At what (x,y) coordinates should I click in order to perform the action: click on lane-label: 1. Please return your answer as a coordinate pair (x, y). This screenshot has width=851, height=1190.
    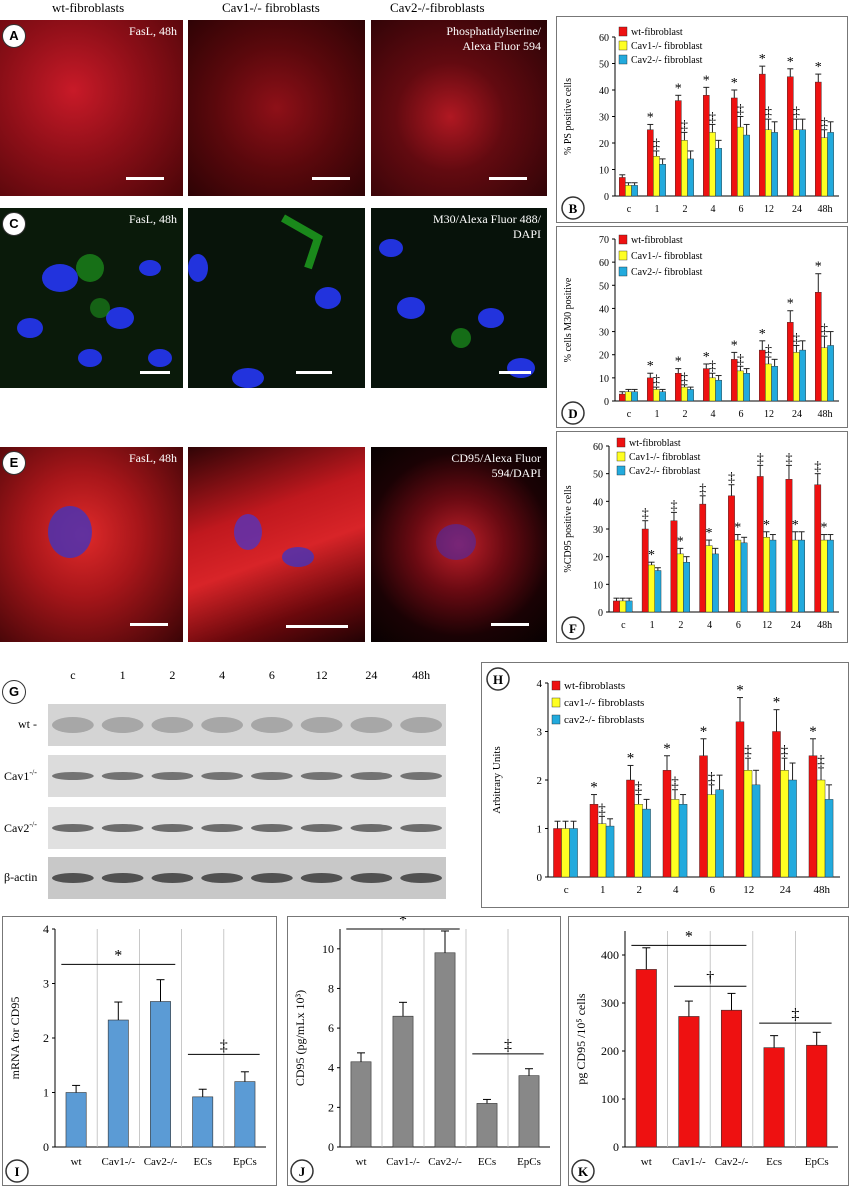
    Looking at the image, I should click on (122, 675).